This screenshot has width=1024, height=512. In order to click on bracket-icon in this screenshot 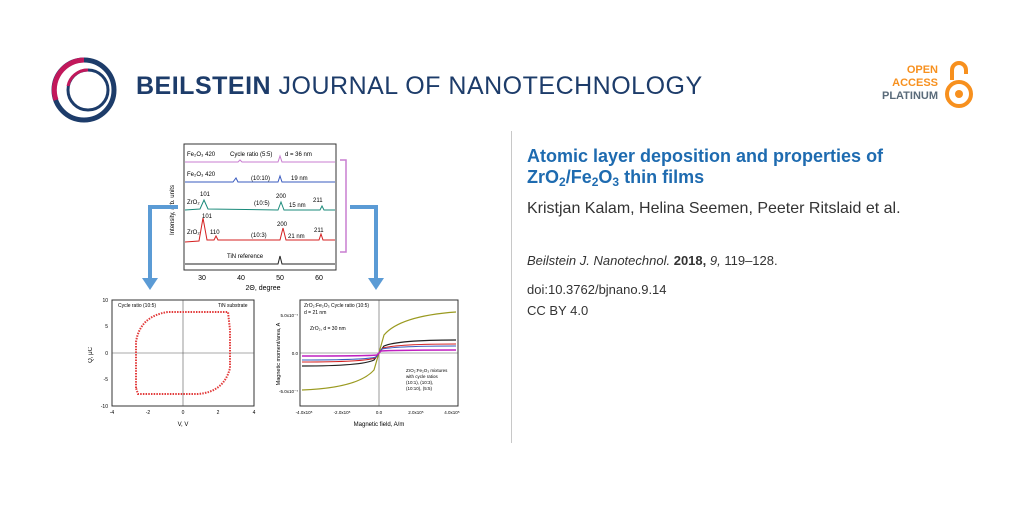, I will do `click(343, 206)`.